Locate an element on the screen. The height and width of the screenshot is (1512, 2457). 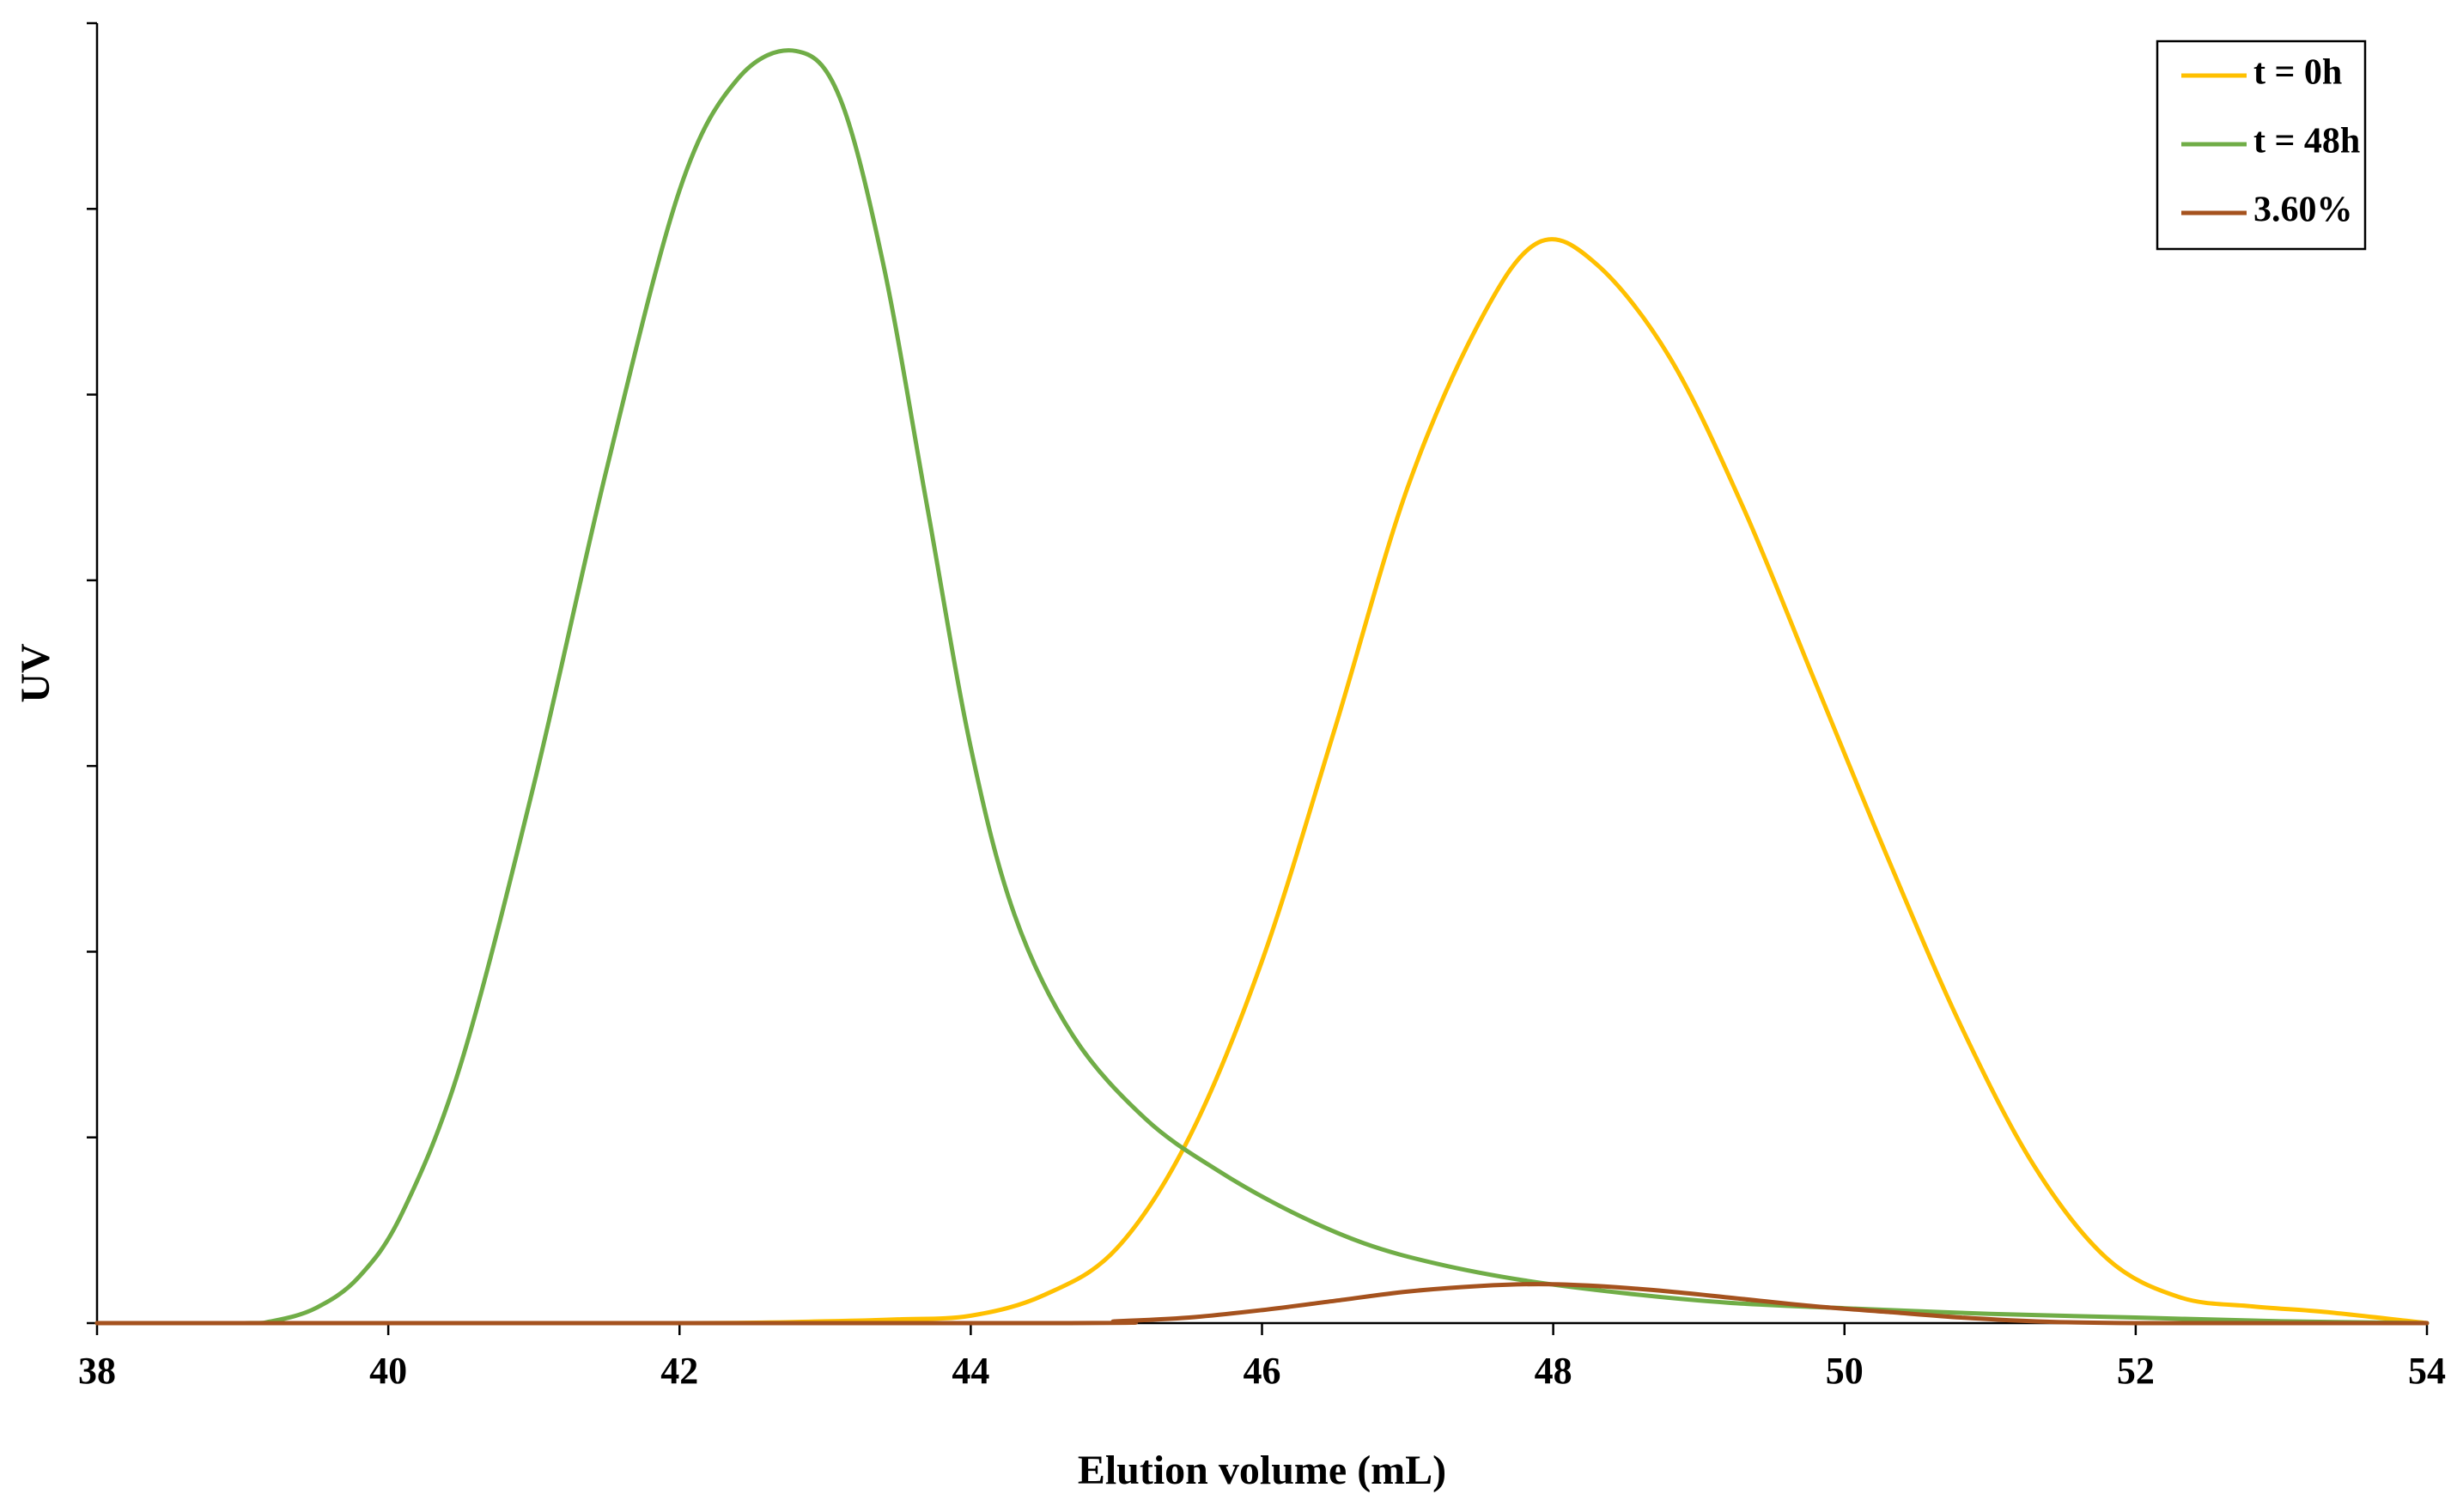
legend-label: 3.60% is located at coordinates (2303, 210).